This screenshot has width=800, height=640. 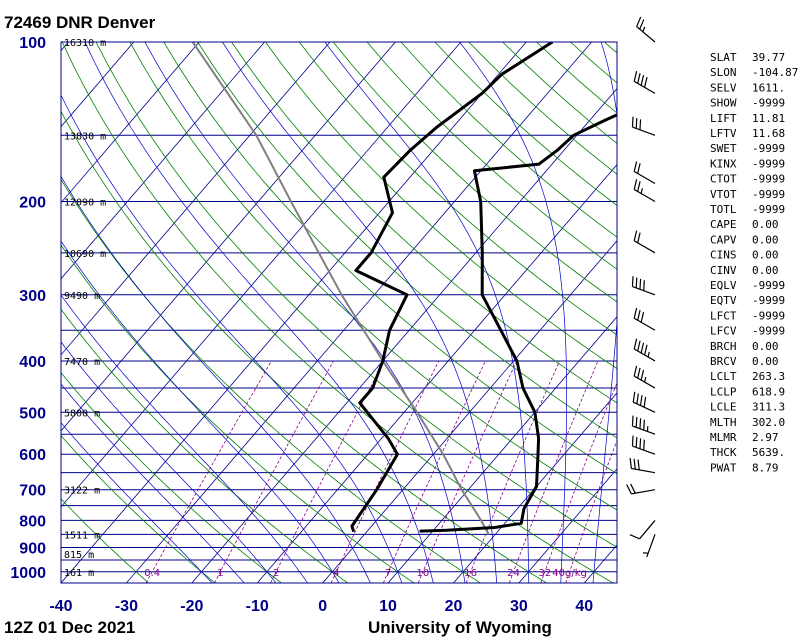 What do you see at coordinates (768, 407) in the screenshot?
I see `index-value: 311.3` at bounding box center [768, 407].